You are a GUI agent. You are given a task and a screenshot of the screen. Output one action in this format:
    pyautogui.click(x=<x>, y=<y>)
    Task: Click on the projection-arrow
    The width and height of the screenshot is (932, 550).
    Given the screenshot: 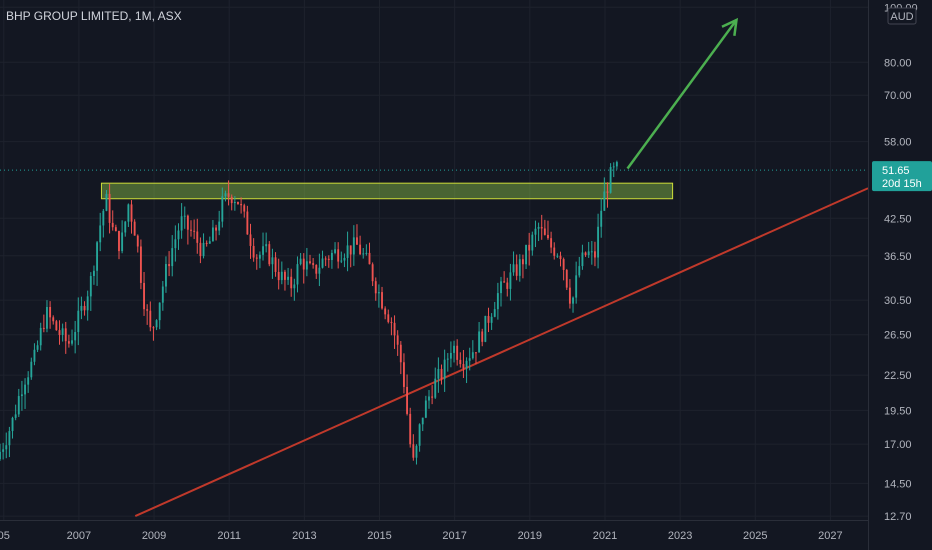 What is the action you would take?
    pyautogui.click(x=682, y=94)
    